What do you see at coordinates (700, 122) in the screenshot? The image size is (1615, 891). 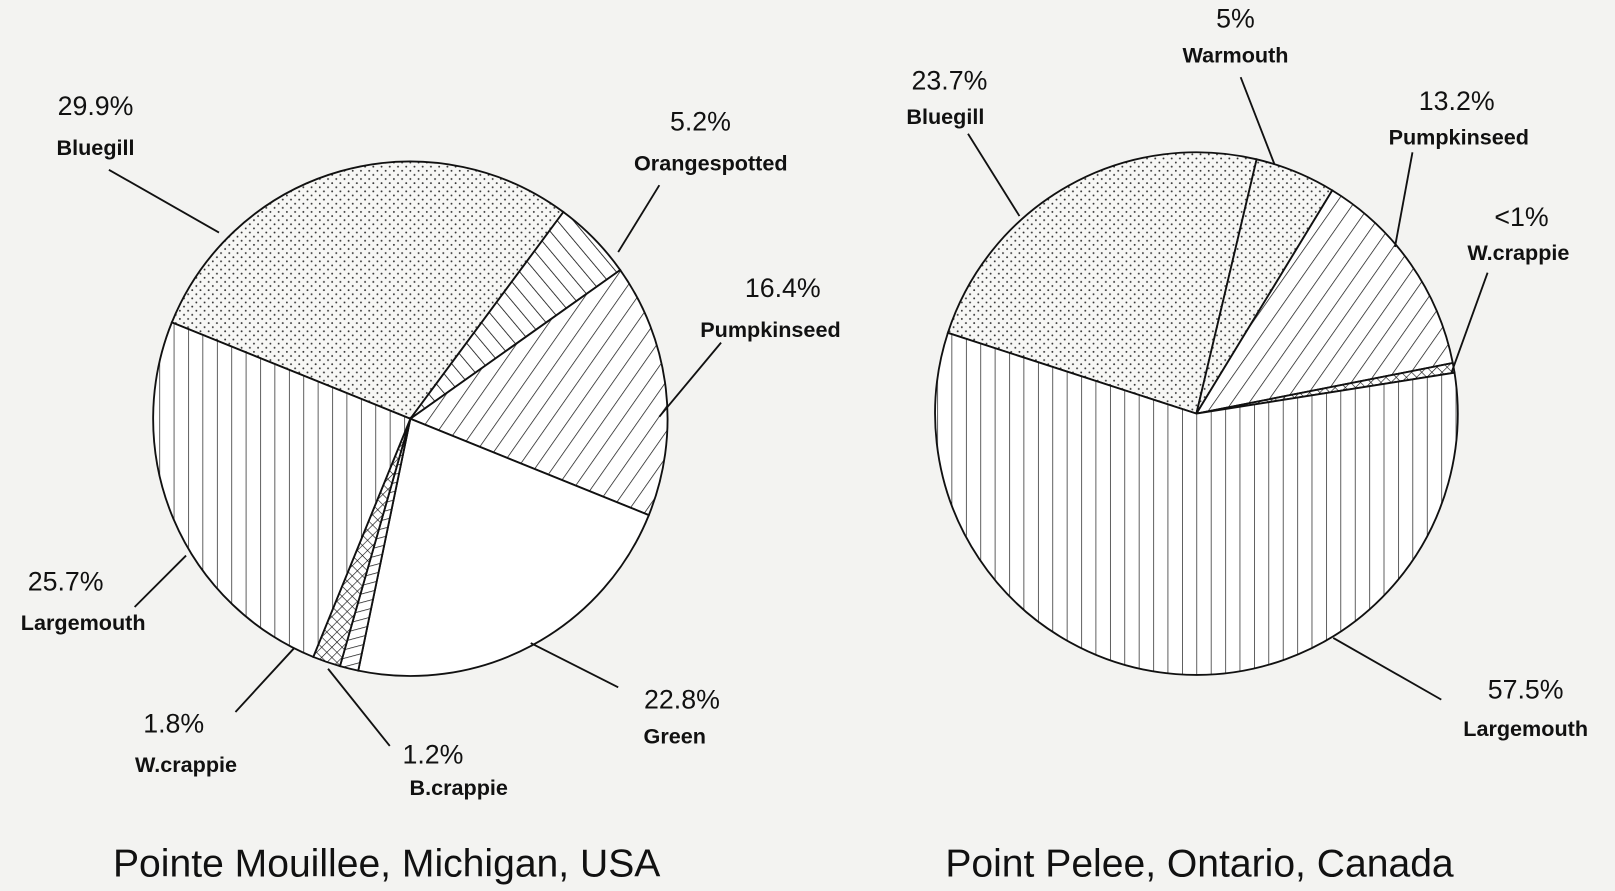 I see `value-label: 5.2%` at bounding box center [700, 122].